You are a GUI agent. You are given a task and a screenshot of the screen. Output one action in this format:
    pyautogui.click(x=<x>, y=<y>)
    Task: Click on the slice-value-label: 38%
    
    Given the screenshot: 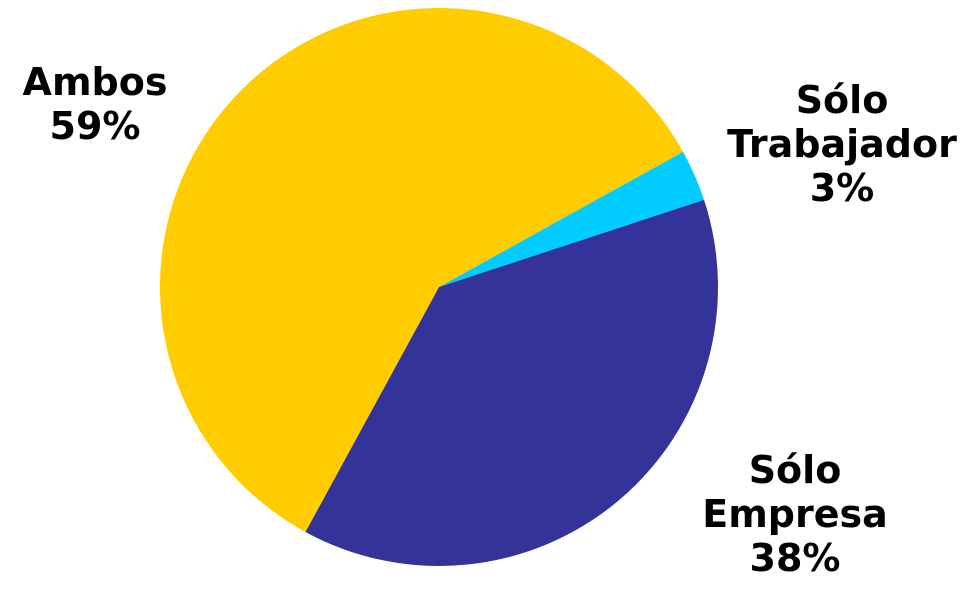 What is the action you would take?
    pyautogui.click(x=795, y=558)
    